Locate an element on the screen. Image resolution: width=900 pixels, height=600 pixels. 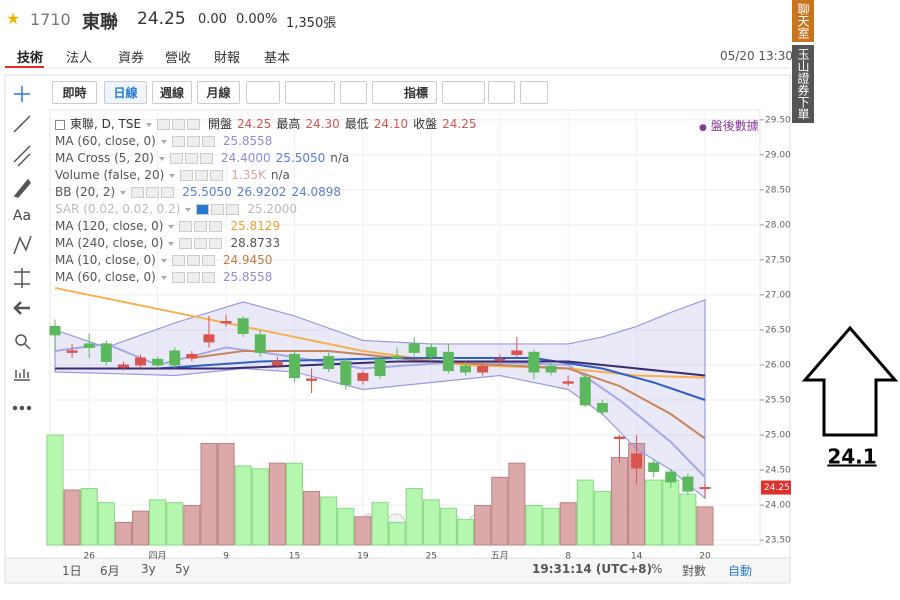
after-hours: ● 盤後數據 is located at coordinates (729, 126).